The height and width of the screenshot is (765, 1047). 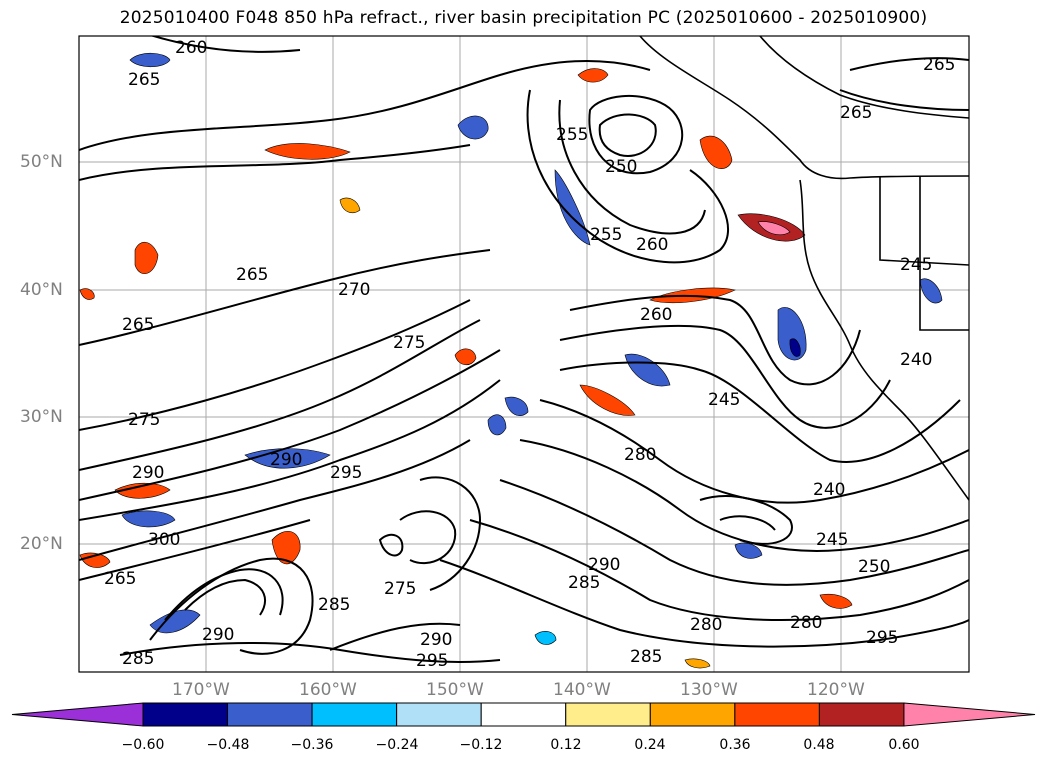 What do you see at coordinates (735, 745) in the screenshot?
I see `colorbar-tick-label: 0.36` at bounding box center [735, 745].